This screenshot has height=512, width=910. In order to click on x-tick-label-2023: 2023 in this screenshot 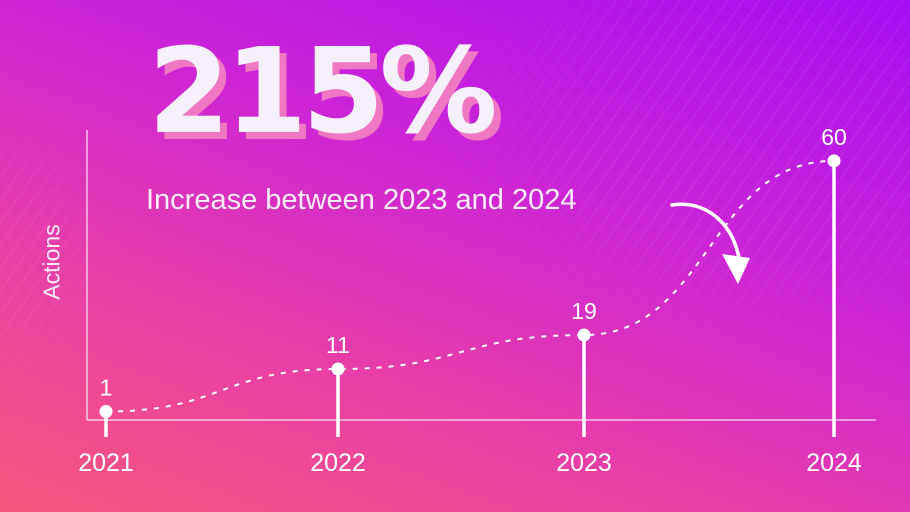, I will do `click(584, 463)`.